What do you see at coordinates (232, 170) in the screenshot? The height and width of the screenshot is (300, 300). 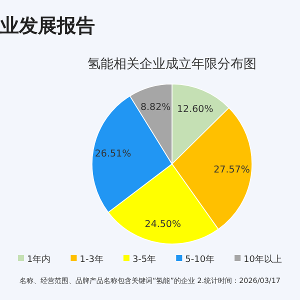 I see `data-label: 27.57%` at bounding box center [232, 170].